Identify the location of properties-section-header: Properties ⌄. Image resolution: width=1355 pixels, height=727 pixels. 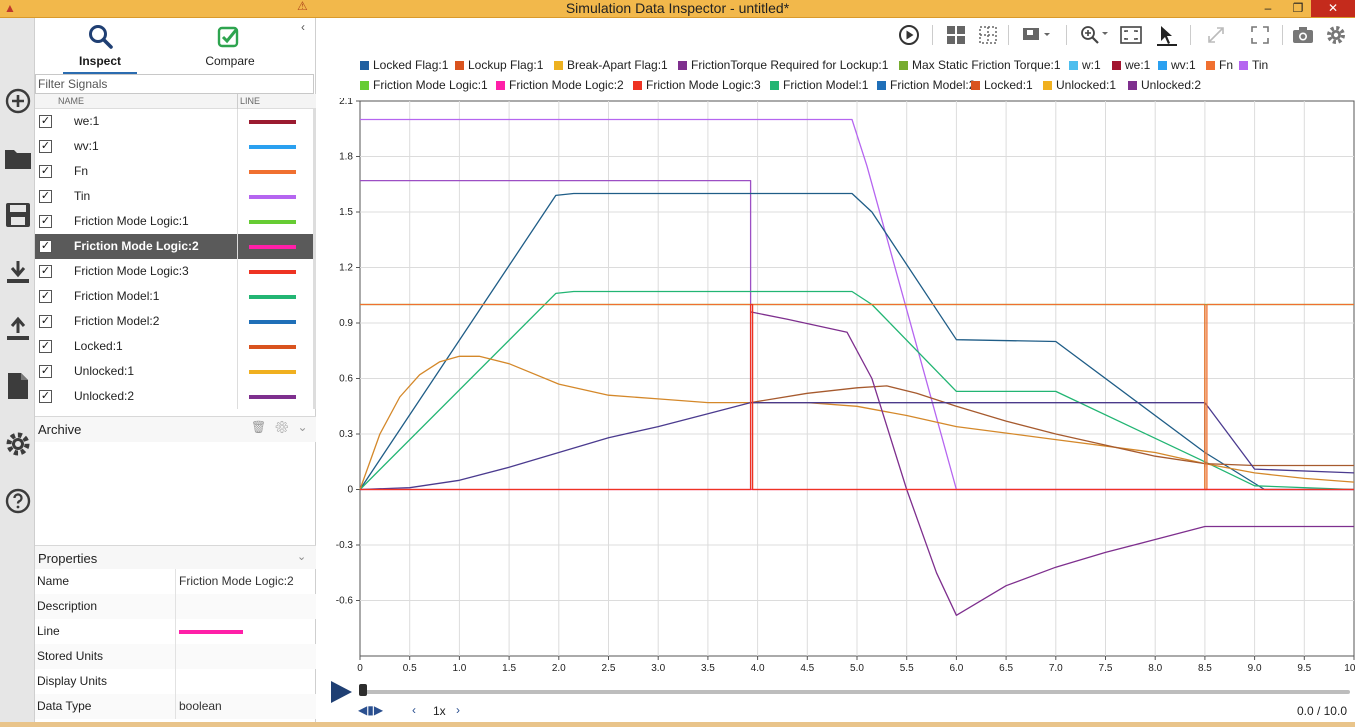
(175, 557).